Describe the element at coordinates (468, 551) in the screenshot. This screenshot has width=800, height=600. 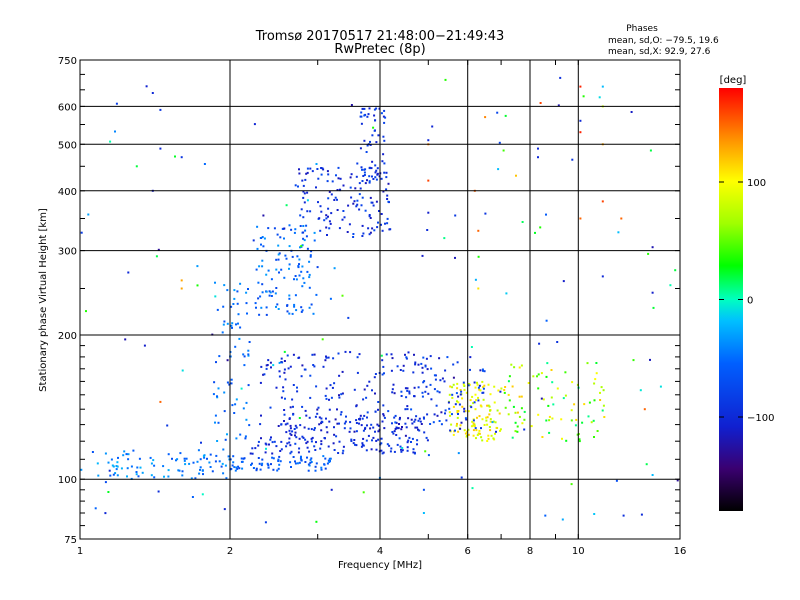
I see `x-tick-label: 6` at that location.